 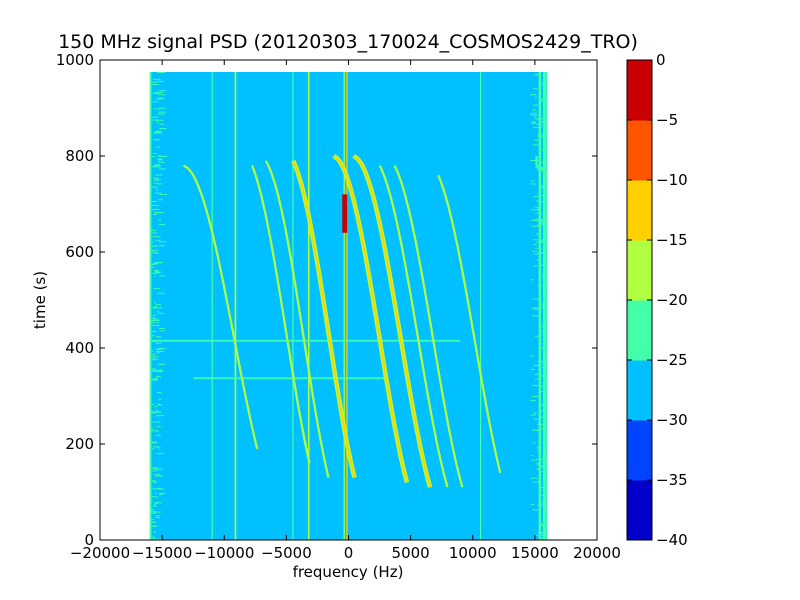 What do you see at coordinates (345, 213) in the screenshot?
I see `hot-spot` at bounding box center [345, 213].